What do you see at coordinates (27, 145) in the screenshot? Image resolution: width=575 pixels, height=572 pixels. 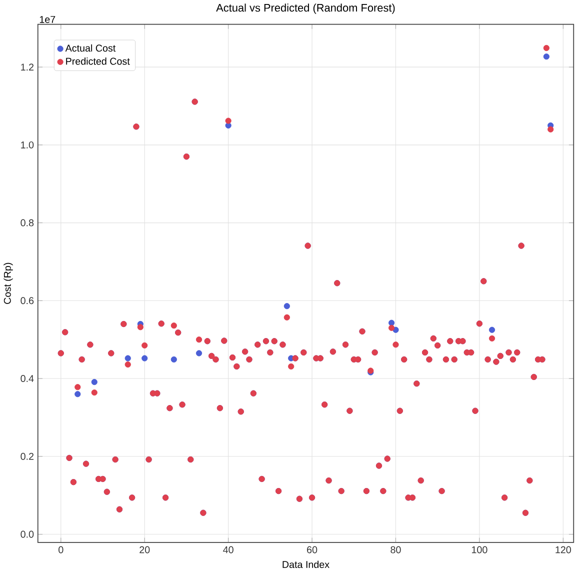 I see `y-tick-label: 1.0` at bounding box center [27, 145].